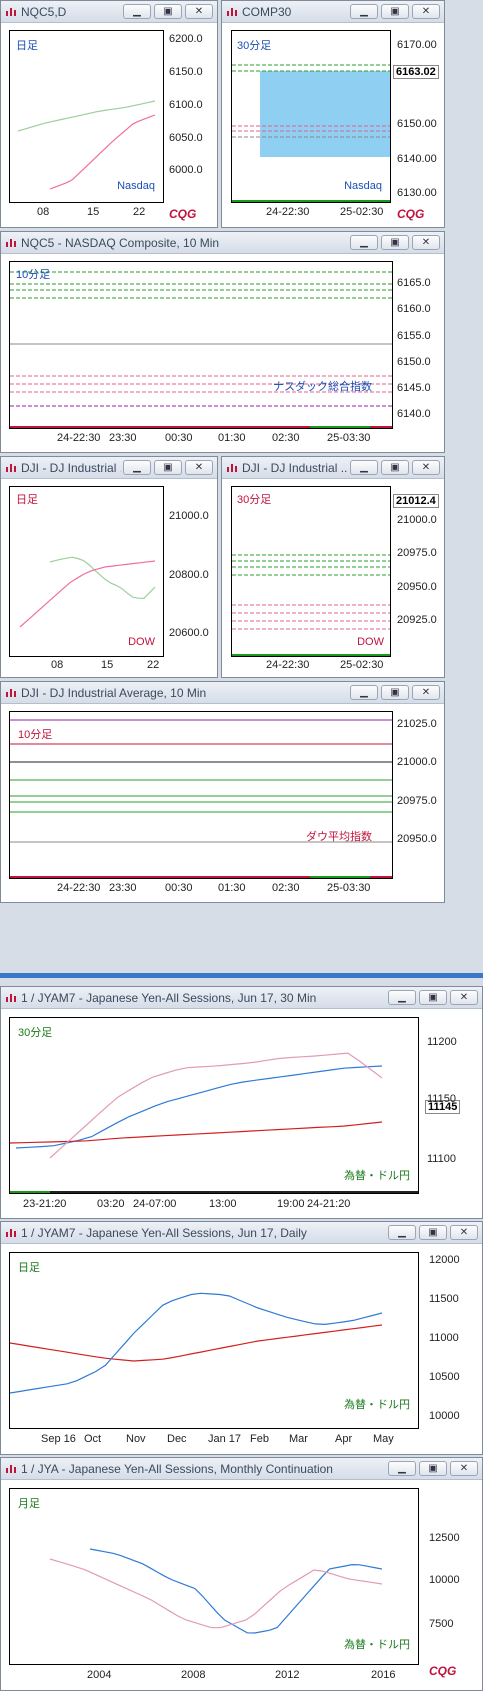 Image resolution: width=483 pixels, height=1691 pixels. What do you see at coordinates (109, 12) in the screenshot?
I see `title-bar: NQC5,D ▁ ▣ ✕` at bounding box center [109, 12].